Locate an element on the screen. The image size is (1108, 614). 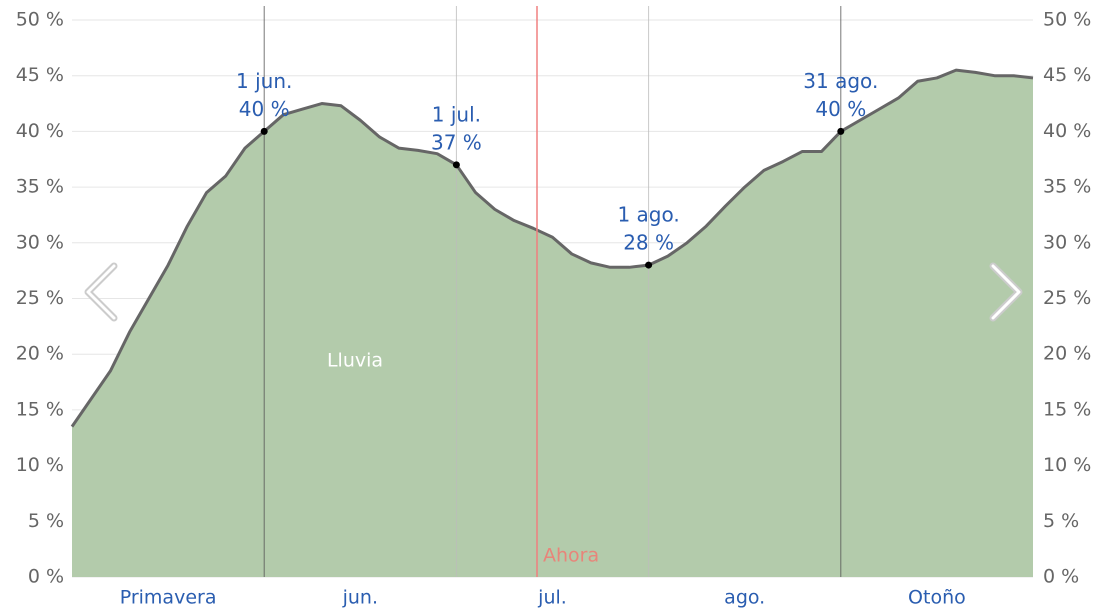
x-tick-label: jun. is located at coordinates (360, 598).